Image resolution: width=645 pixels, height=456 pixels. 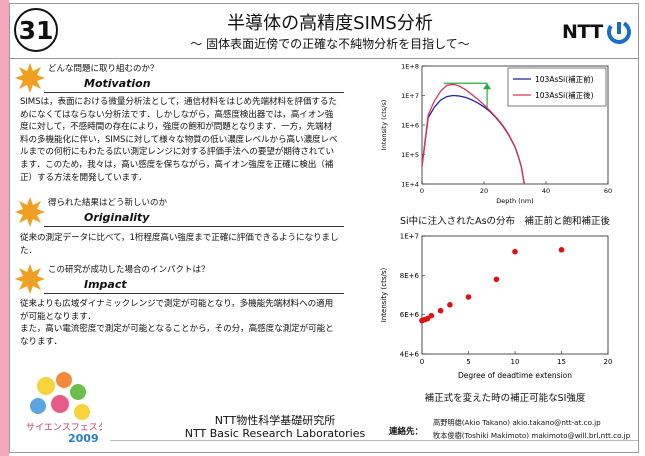 I want to click on section-title-underline: Impact, so click(x=194, y=285).